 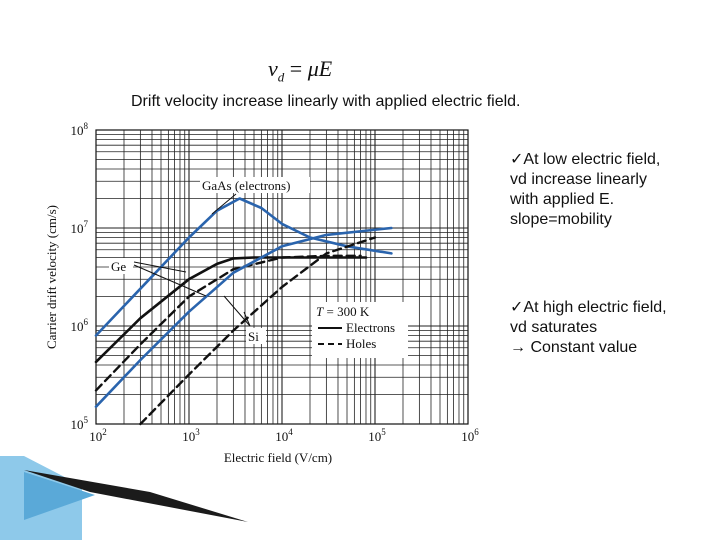 What do you see at coordinates (80, 129) in the screenshot?
I see `y-tick-label: 10⁸` at bounding box center [80, 129].